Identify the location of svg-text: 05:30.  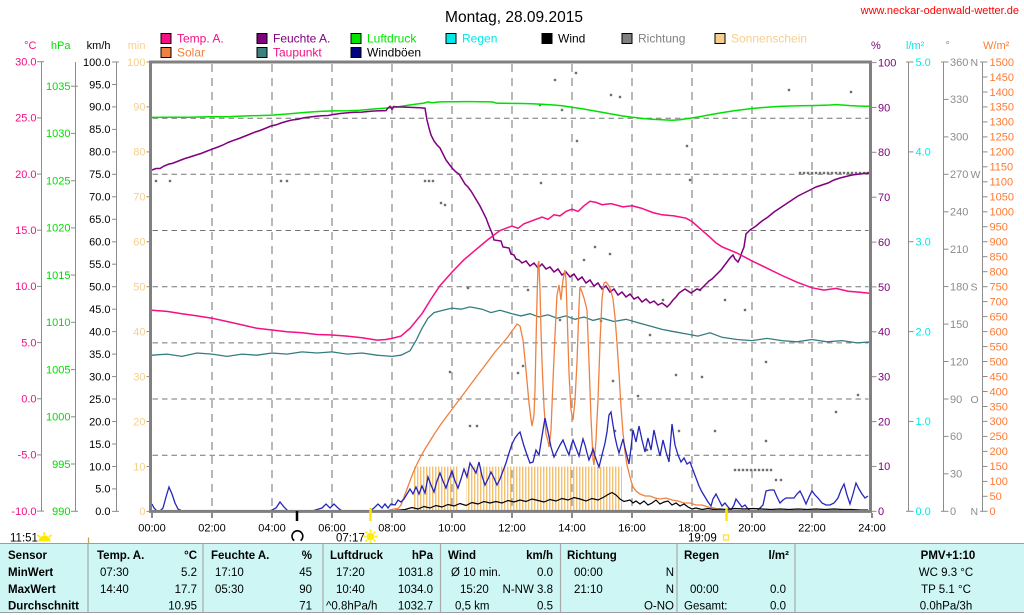
(229, 590).